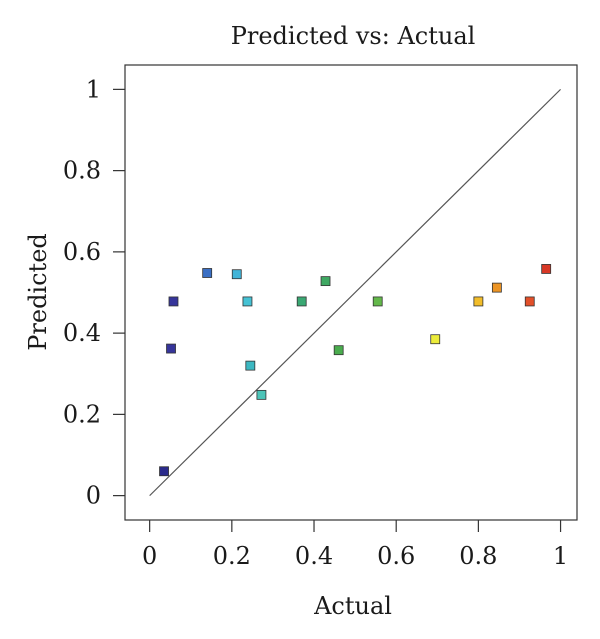 The image size is (600, 639). What do you see at coordinates (396, 556) in the screenshot?
I see `x-tick-label: 0.6` at bounding box center [396, 556].